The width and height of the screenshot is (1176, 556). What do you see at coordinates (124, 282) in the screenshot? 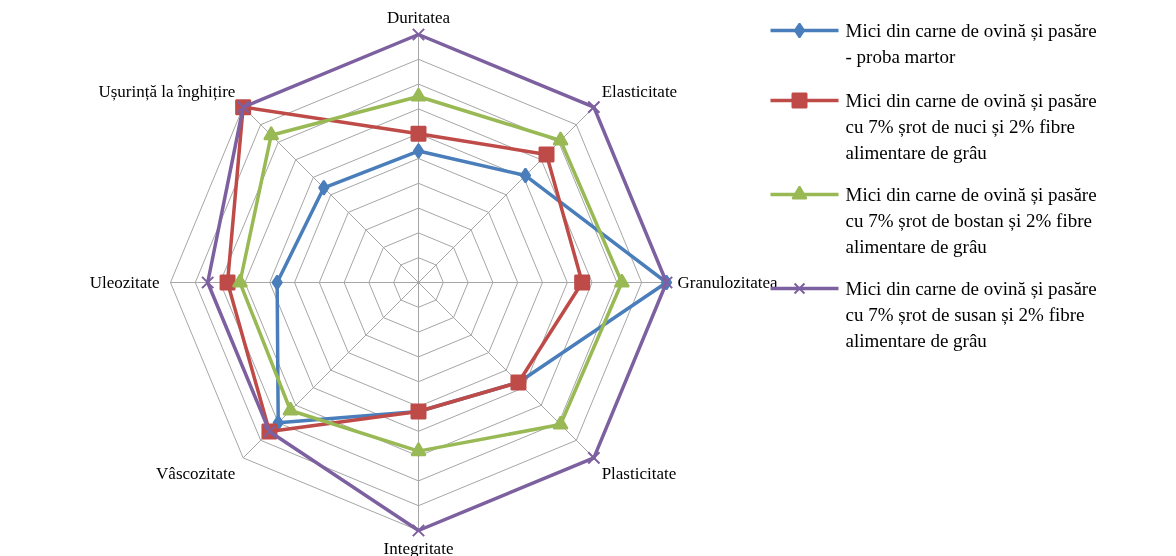
I see `spoke-label: Uleozitate` at bounding box center [124, 282].